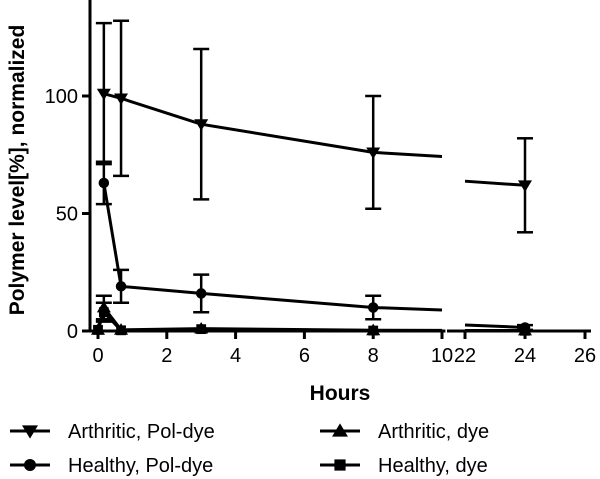 This screenshot has height=479, width=600. Describe the element at coordinates (525, 356) in the screenshot. I see `x-tick-label: 24` at that location.